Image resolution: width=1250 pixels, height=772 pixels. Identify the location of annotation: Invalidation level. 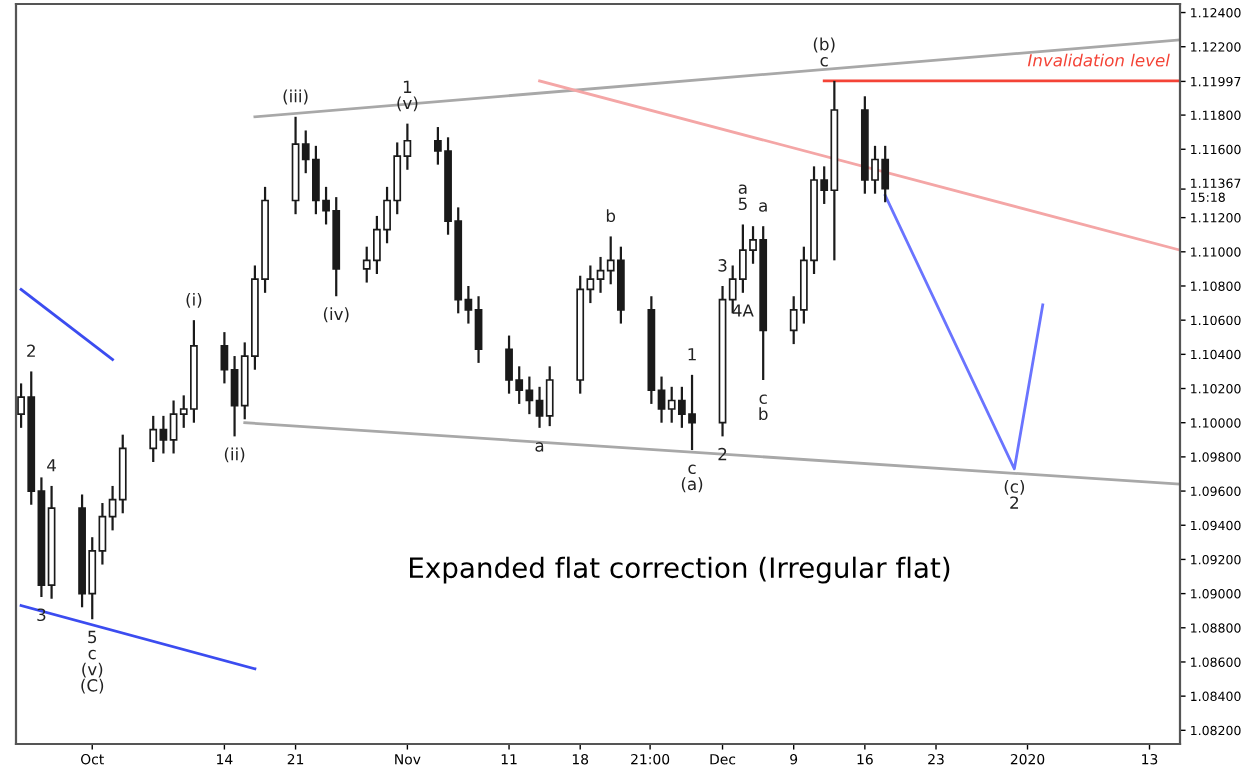
(1098, 60).